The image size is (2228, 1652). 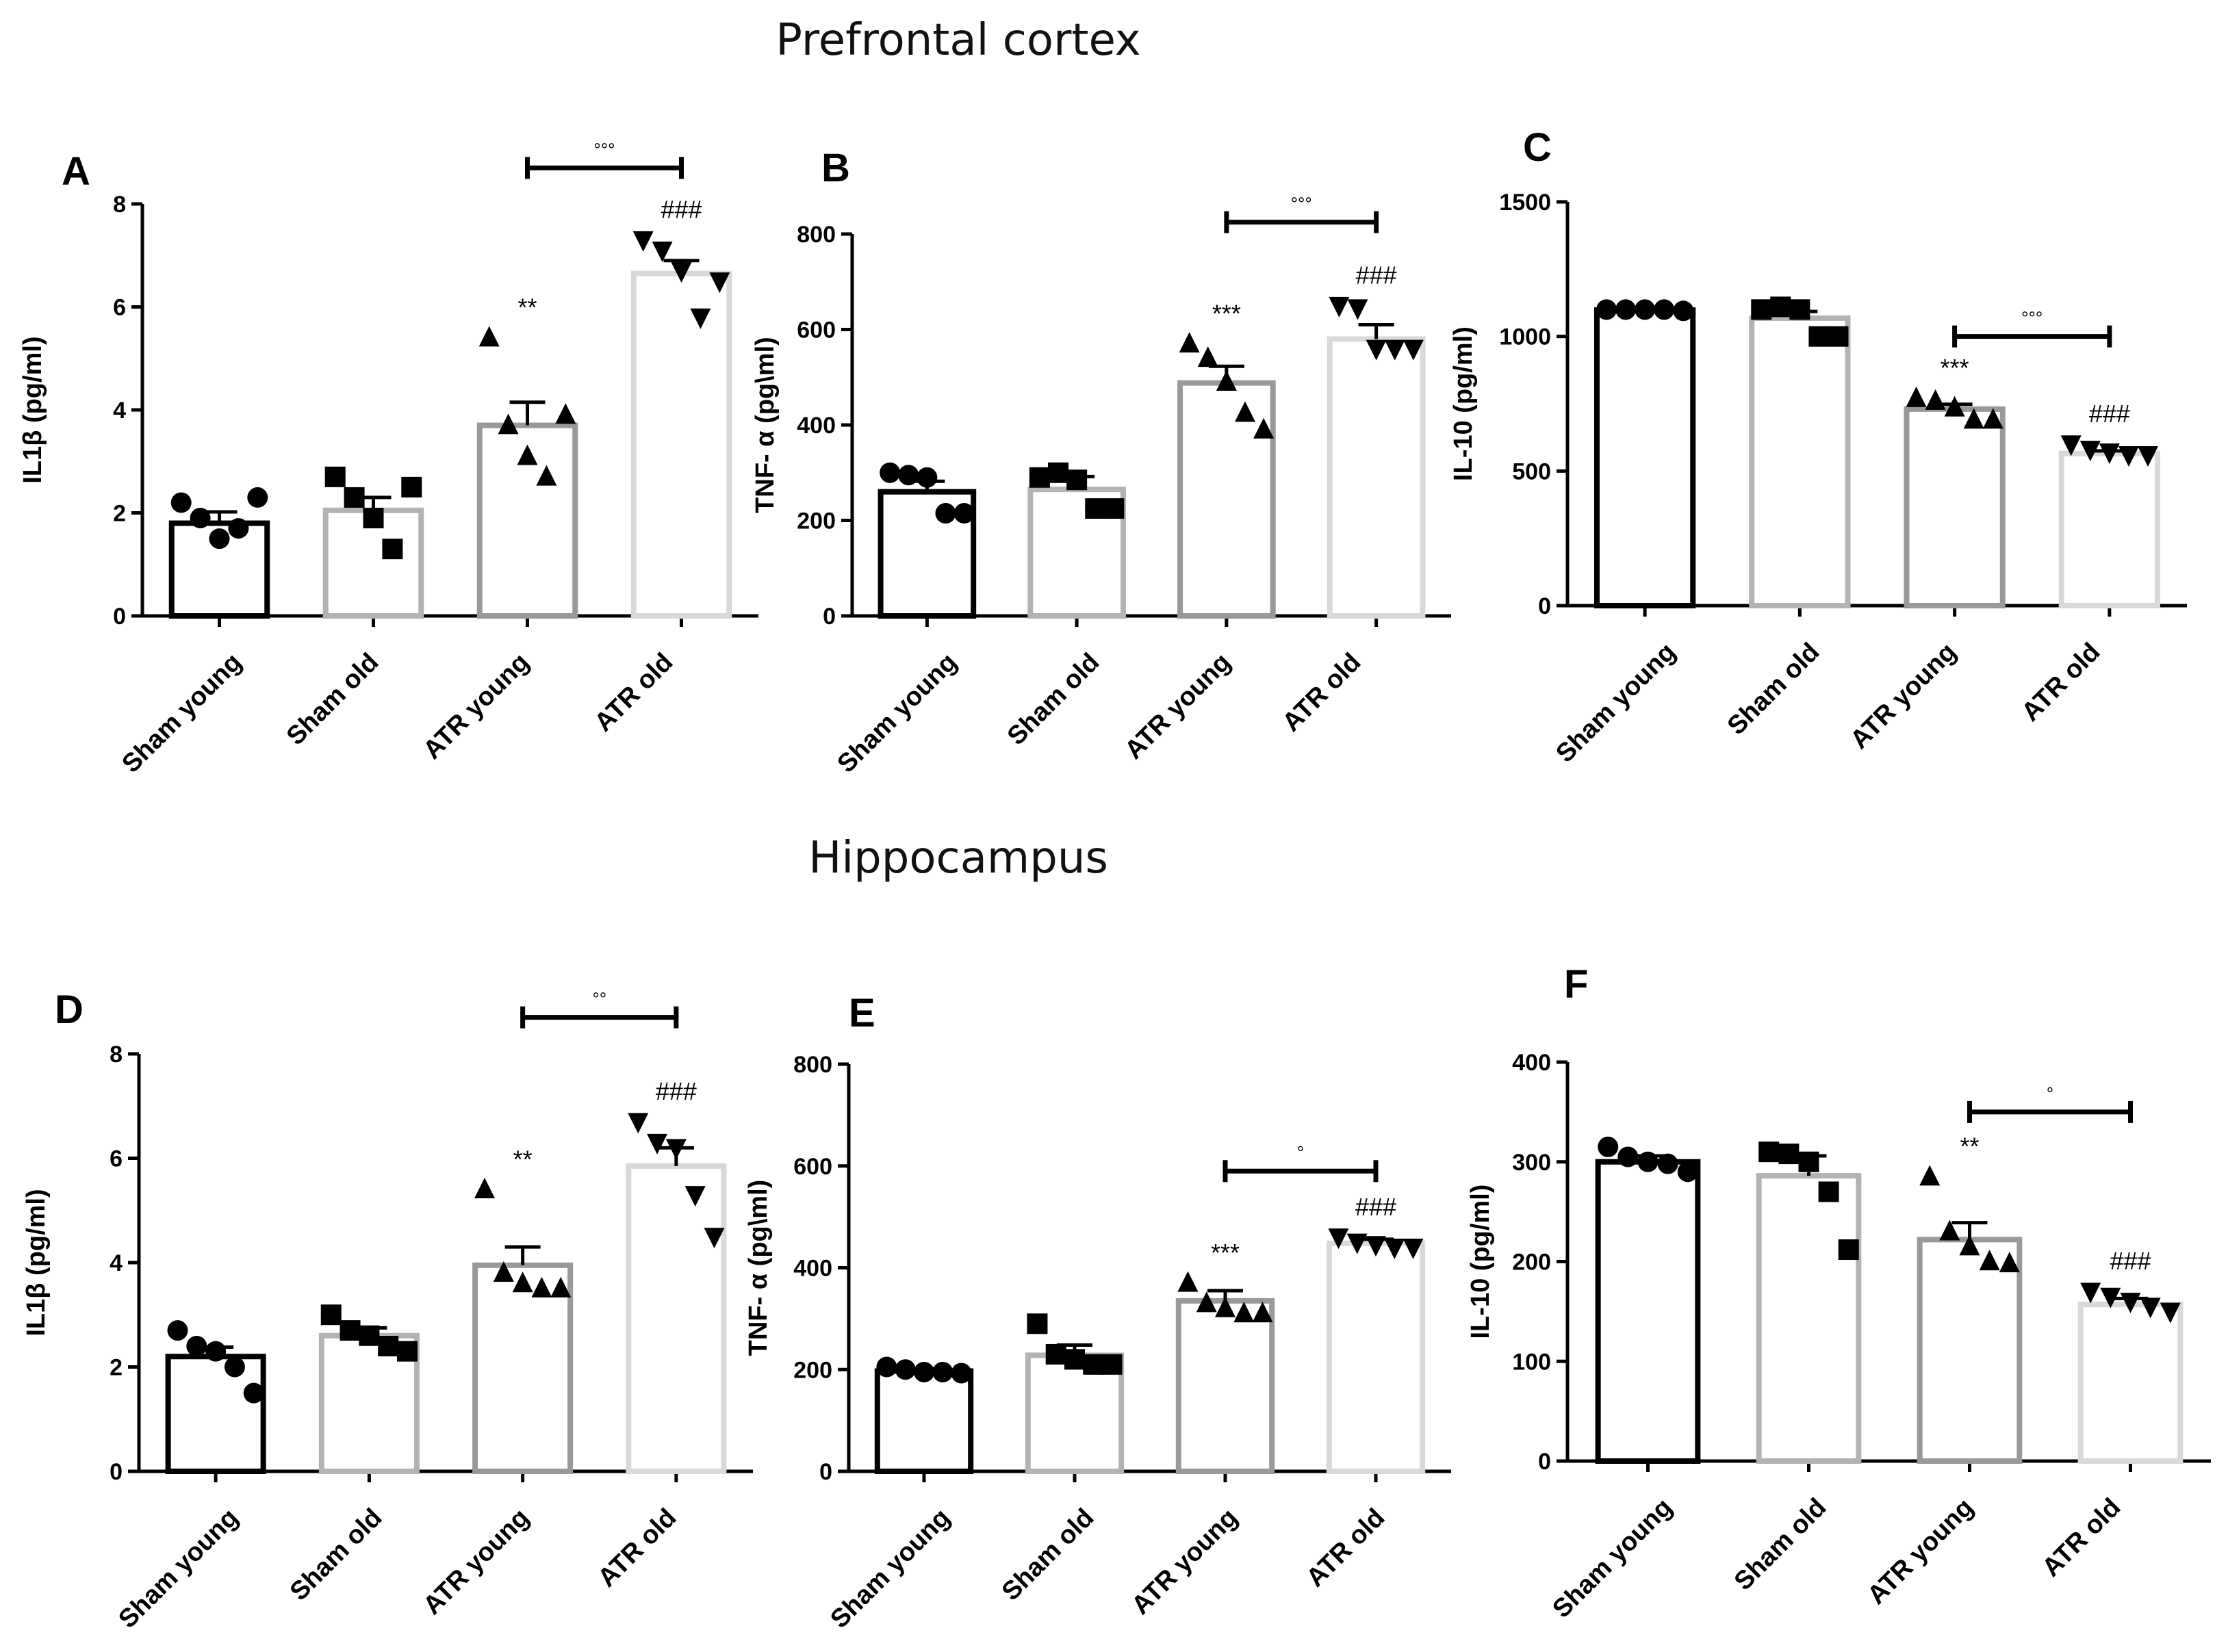 I want to click on panel-d-significance: **, so click(x=523, y=1159).